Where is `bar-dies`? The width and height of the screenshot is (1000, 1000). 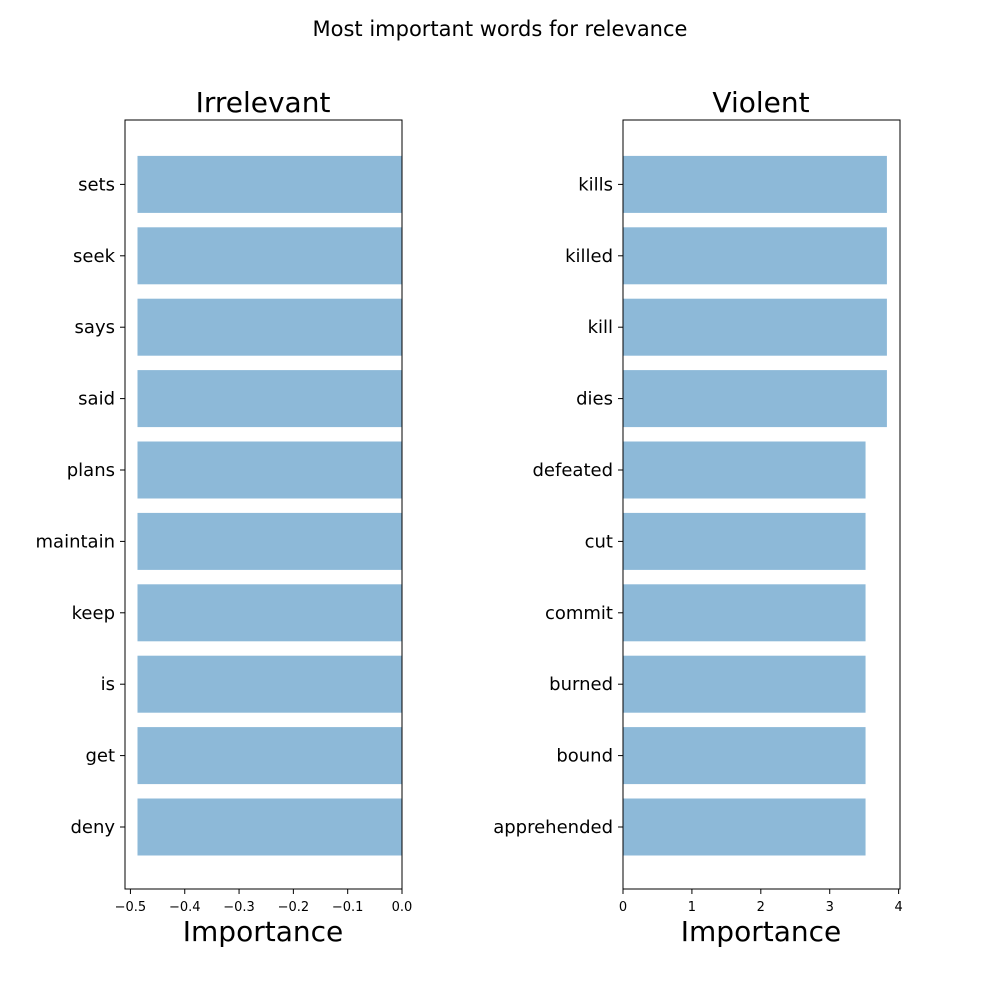
bar-dies is located at coordinates (755, 399).